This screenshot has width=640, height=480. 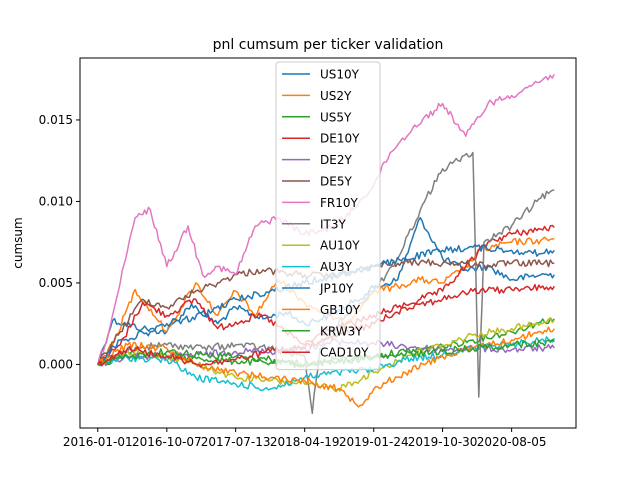 What do you see at coordinates (336, 160) in the screenshot?
I see `legend-label: DE2Y` at bounding box center [336, 160].